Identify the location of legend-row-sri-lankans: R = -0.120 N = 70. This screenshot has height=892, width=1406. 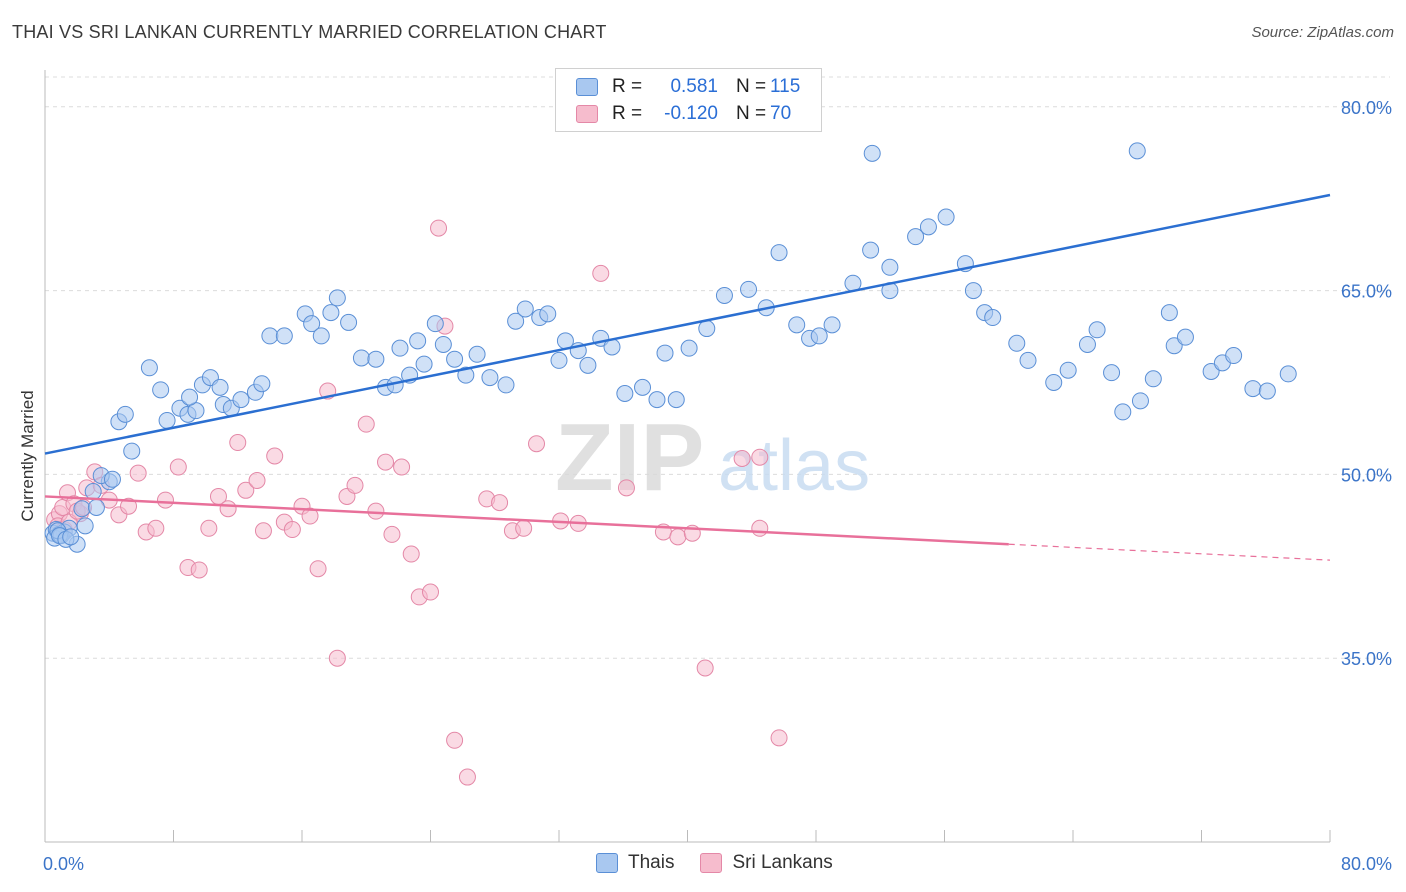
(683, 114).